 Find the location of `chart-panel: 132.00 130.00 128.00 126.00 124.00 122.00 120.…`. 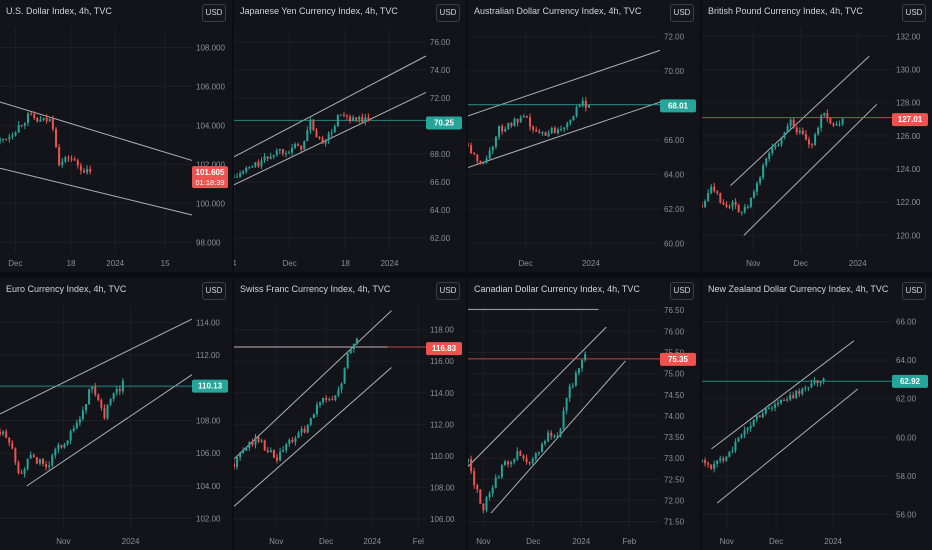

chart-panel: 132.00 130.00 128.00 126.00 124.00 122.00 120.… is located at coordinates (817, 136).